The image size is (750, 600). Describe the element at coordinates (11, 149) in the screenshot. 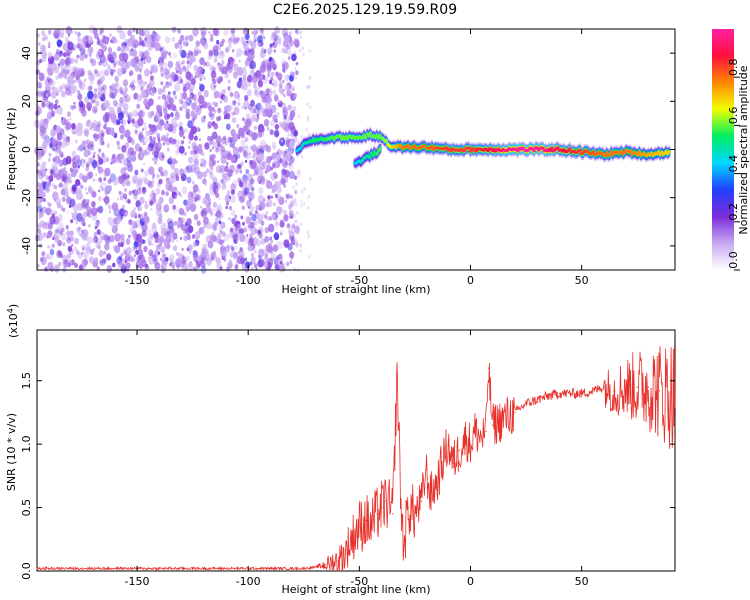

I see `spectrogram-y-axis-label: Frequency (Hz)` at that location.